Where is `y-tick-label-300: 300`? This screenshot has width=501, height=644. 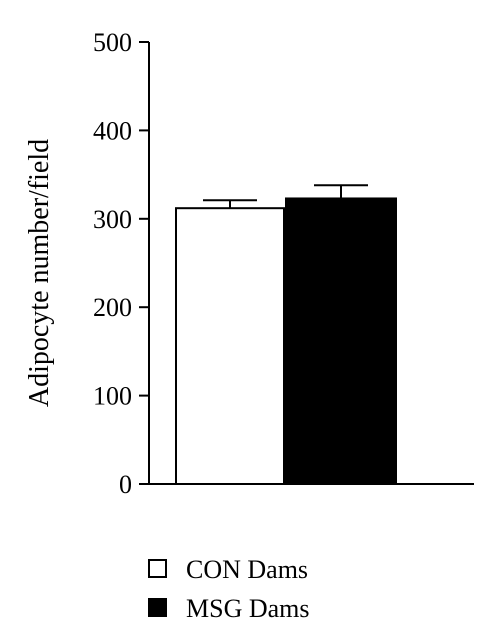 y-tick-label-300: 300 is located at coordinates (112, 219).